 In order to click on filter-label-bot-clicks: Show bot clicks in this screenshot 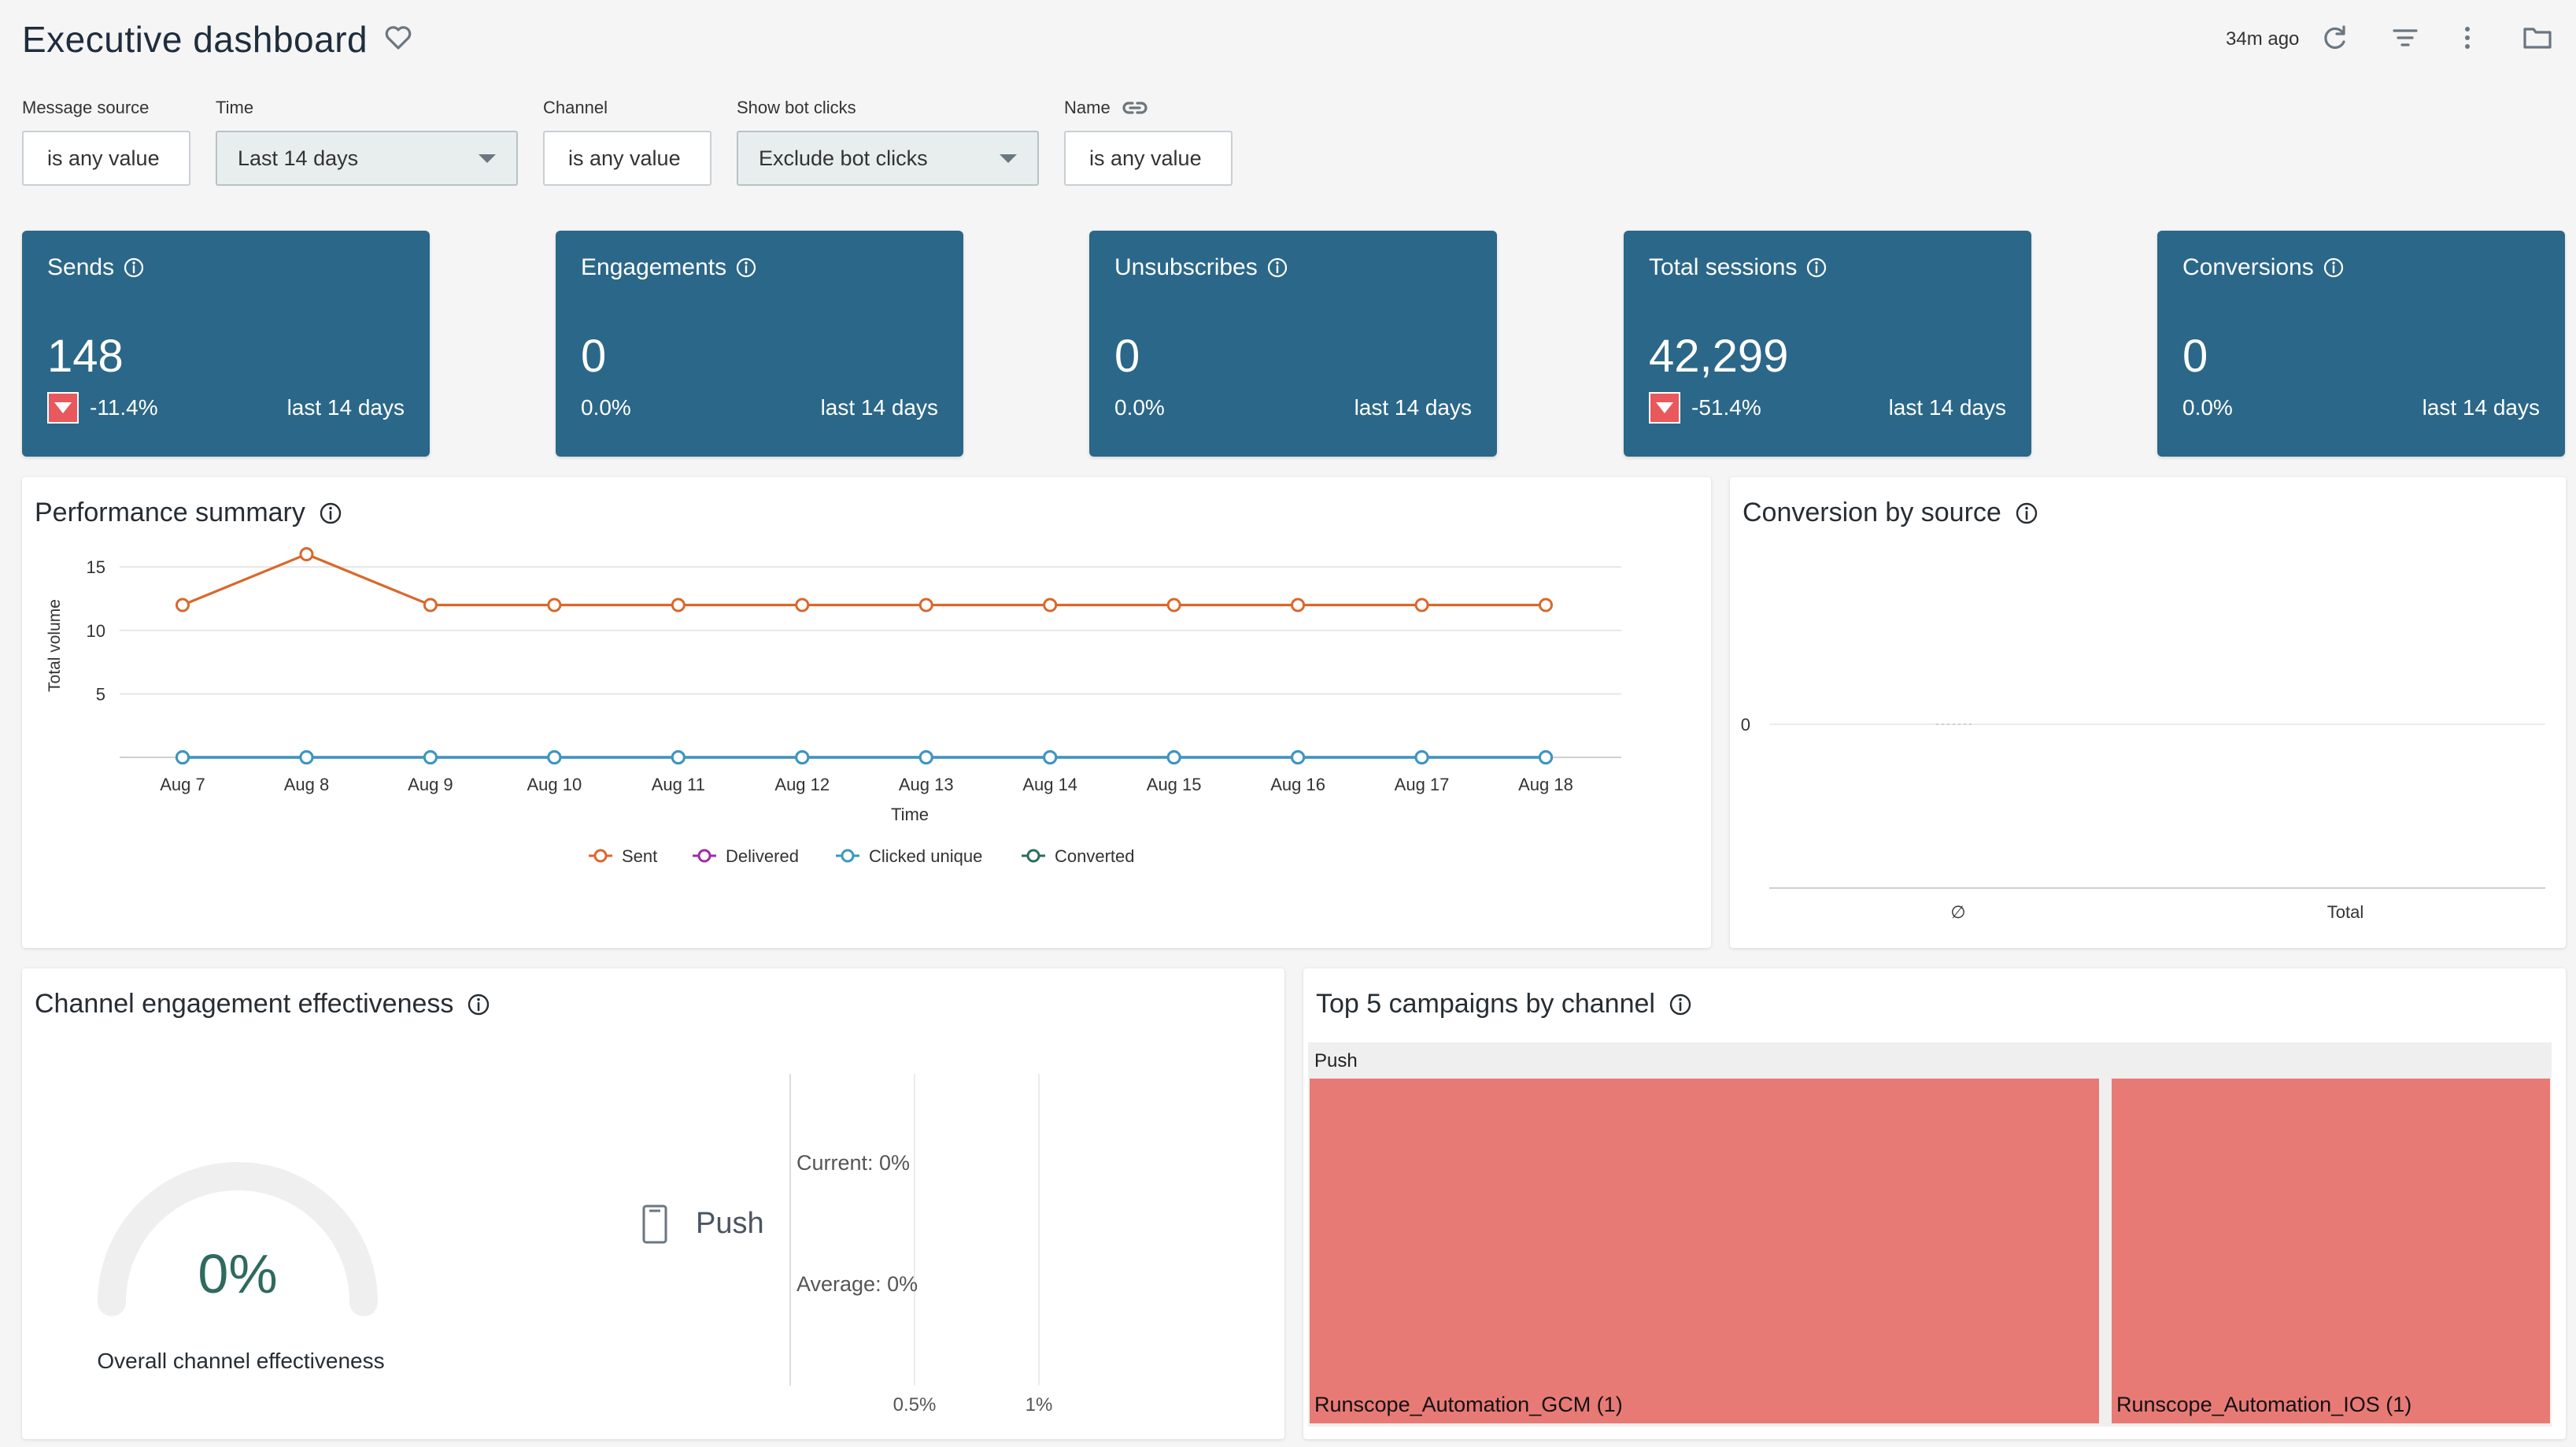, I will do `click(796, 108)`.